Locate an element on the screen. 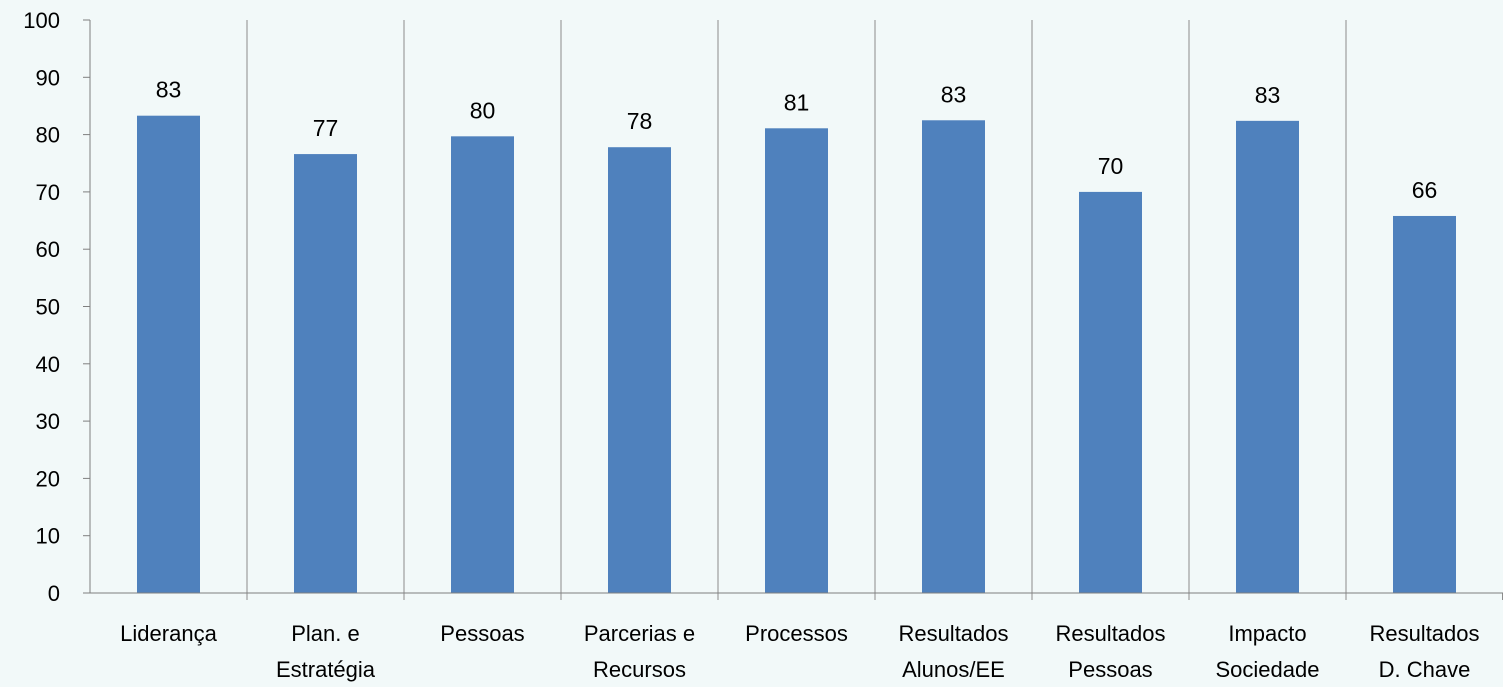 The height and width of the screenshot is (687, 1503). y-tick-label: 20 is located at coordinates (48, 478).